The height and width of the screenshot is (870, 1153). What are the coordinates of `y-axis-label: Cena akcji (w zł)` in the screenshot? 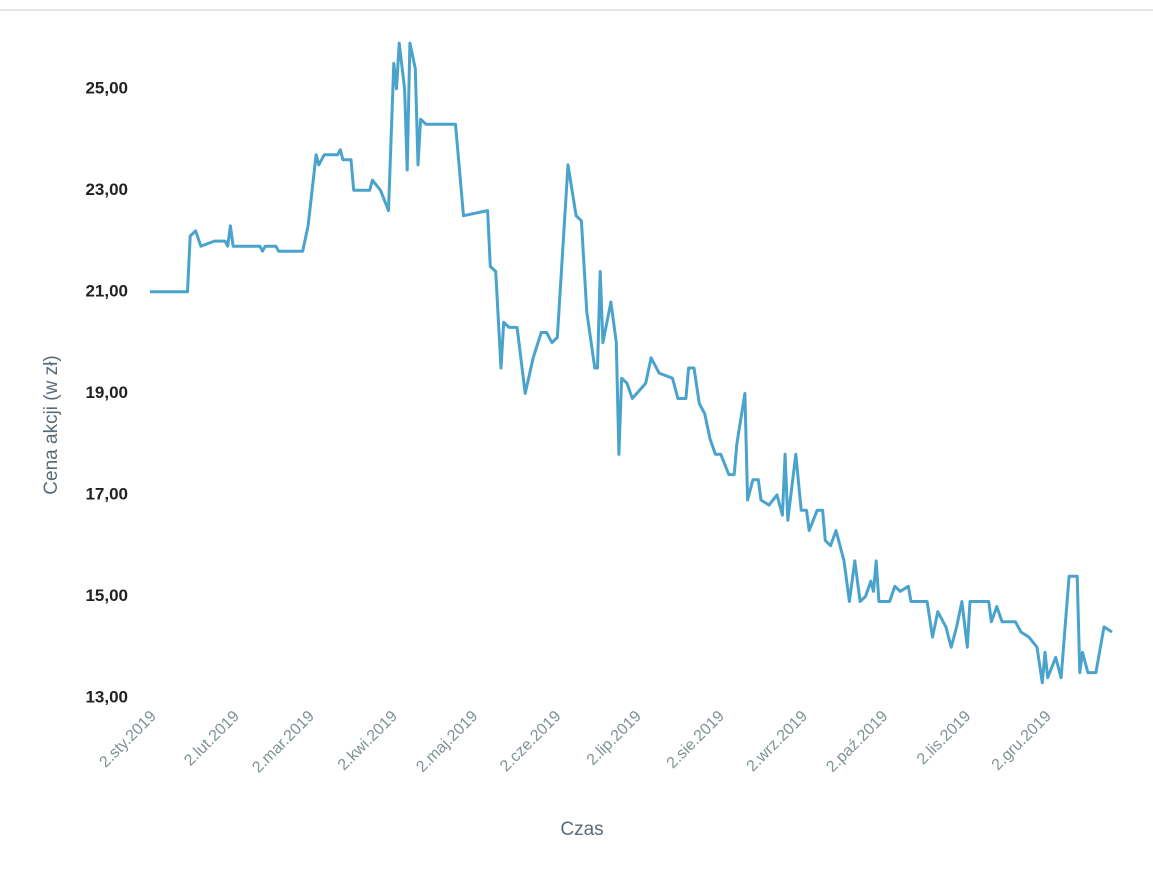 It's located at (51, 424).